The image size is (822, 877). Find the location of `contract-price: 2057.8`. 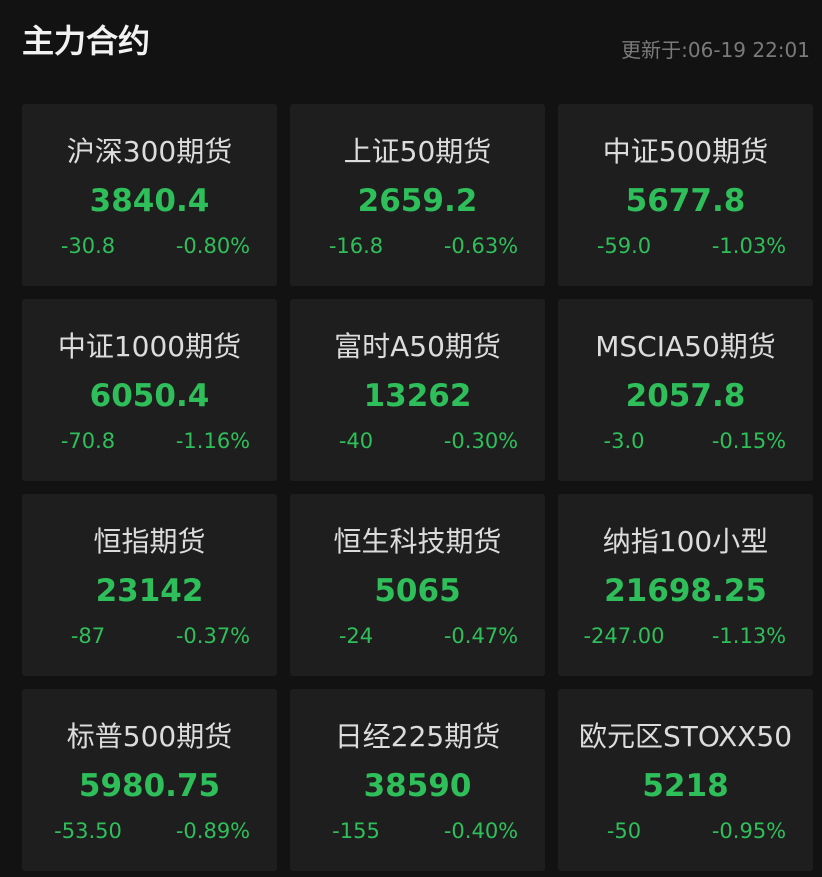

contract-price: 2057.8 is located at coordinates (685, 396).